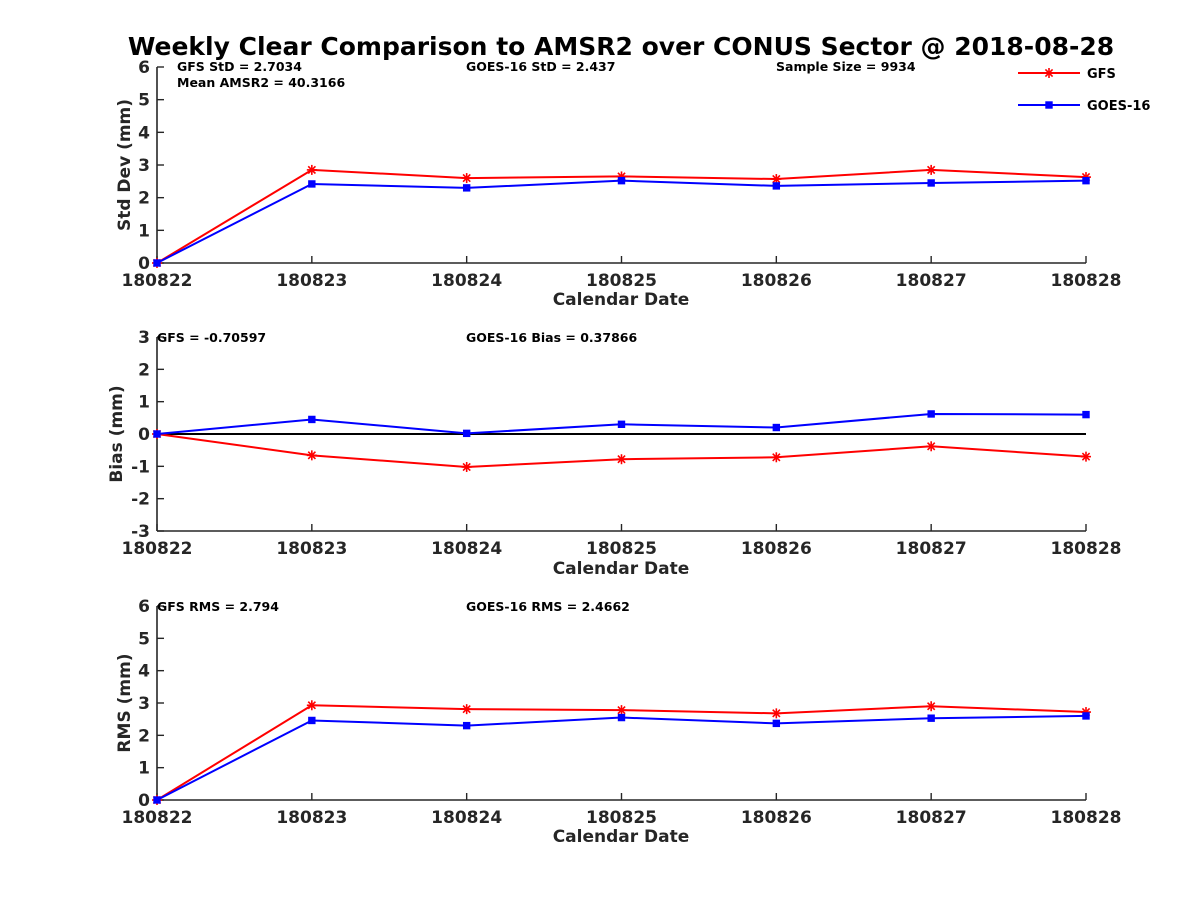 The height and width of the screenshot is (900, 1200). Describe the element at coordinates (144, 639) in the screenshot. I see `rms-ytick-label: 5` at that location.